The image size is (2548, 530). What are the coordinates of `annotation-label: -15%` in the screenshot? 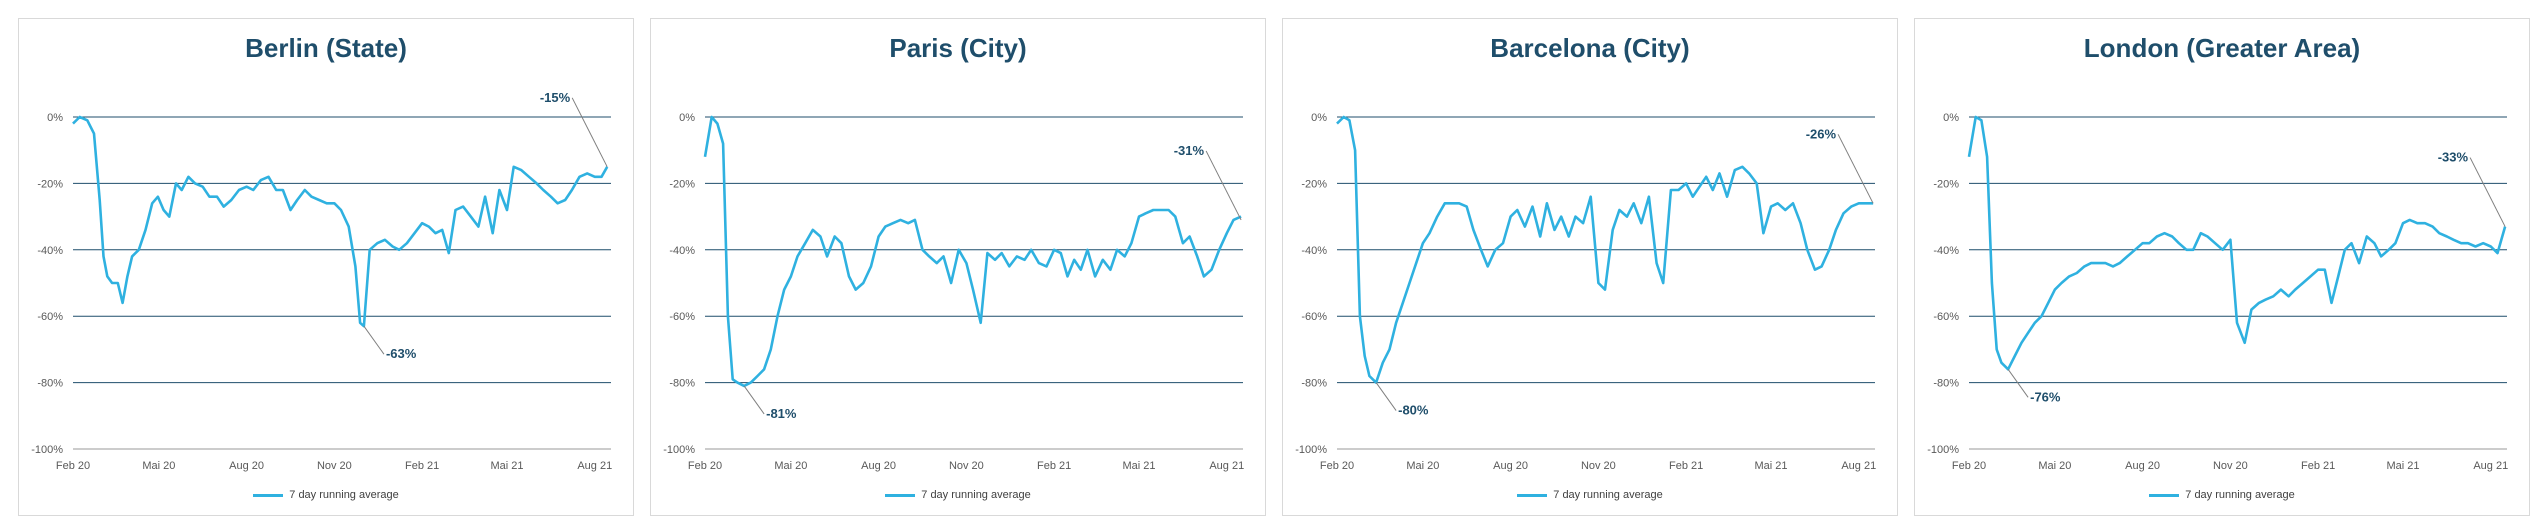 It's located at (555, 97).